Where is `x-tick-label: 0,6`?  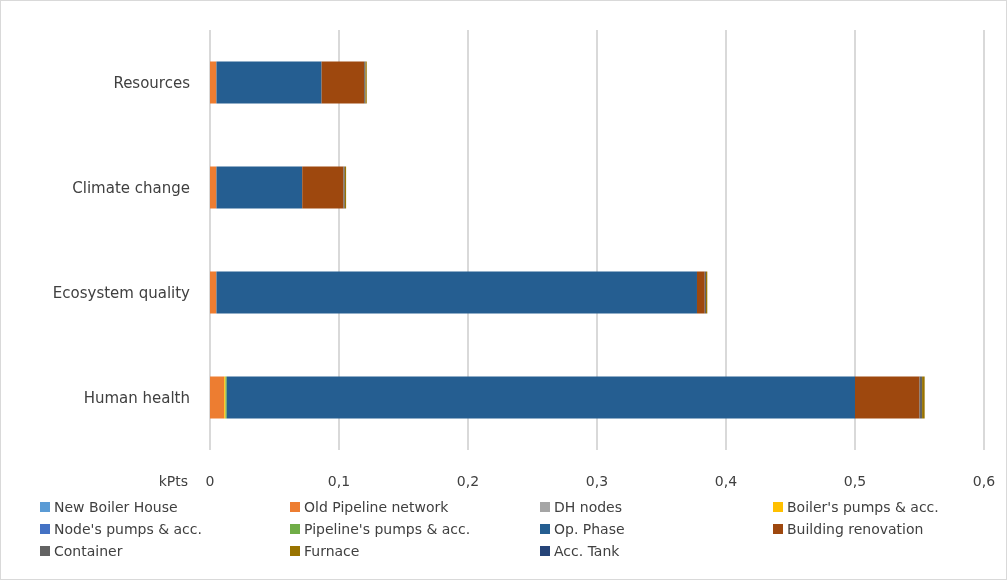
x-tick-label: 0,6 is located at coordinates (984, 481).